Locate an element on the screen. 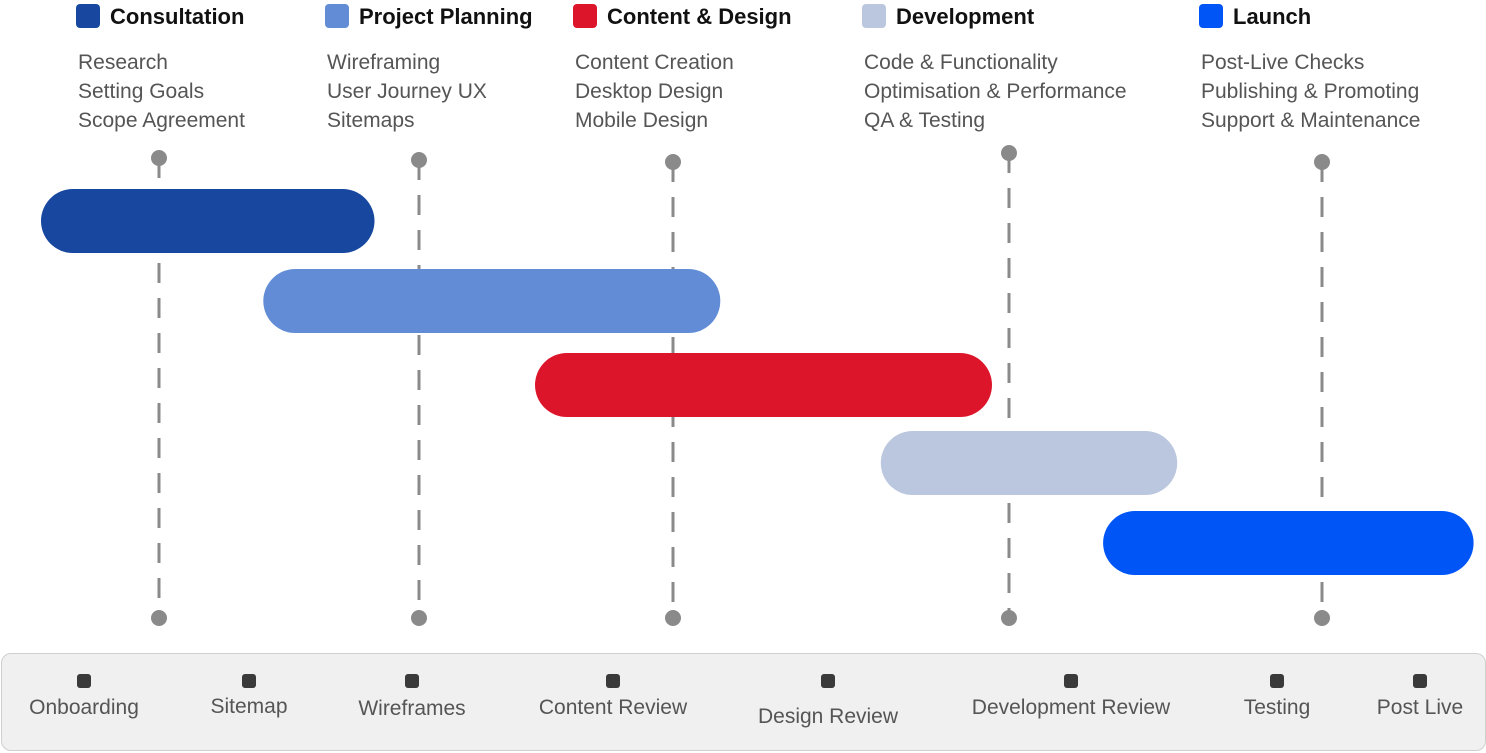  task-label: Desktop Design is located at coordinates (649, 91).